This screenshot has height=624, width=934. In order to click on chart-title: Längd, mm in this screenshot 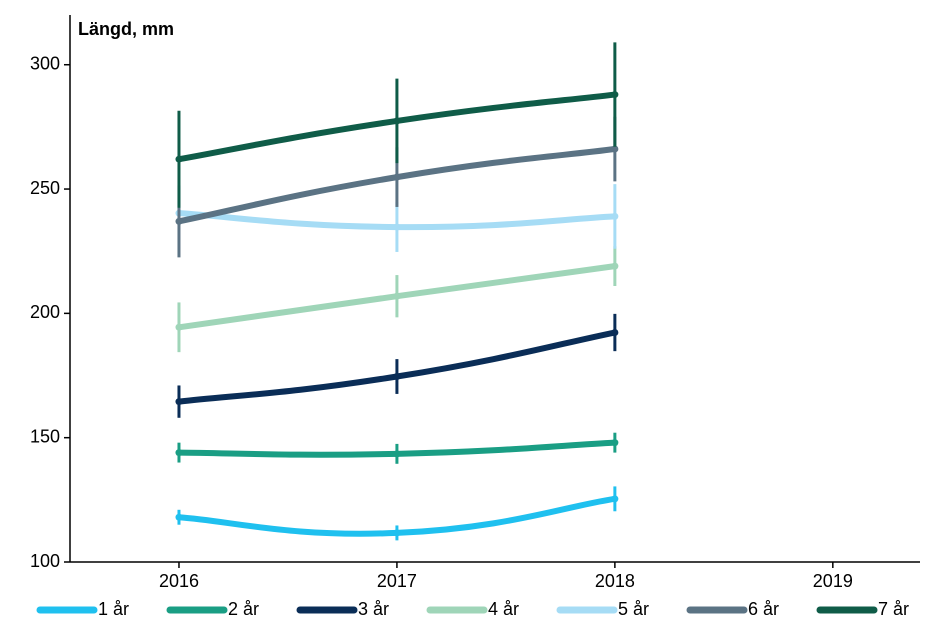, I will do `click(126, 29)`.